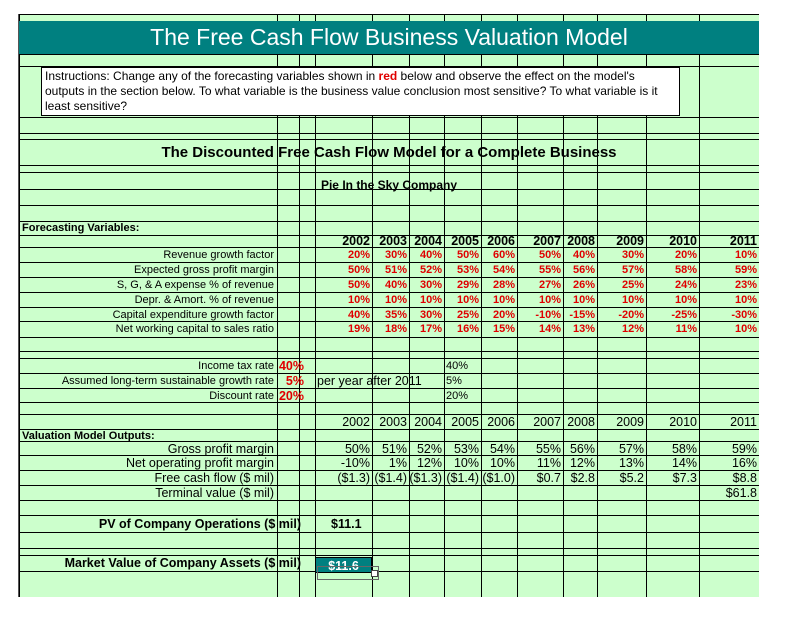 This screenshot has height=628, width=794. Describe the element at coordinates (214, 493) in the screenshot. I see `output-row-label: Terminal value ($ mil)` at that location.